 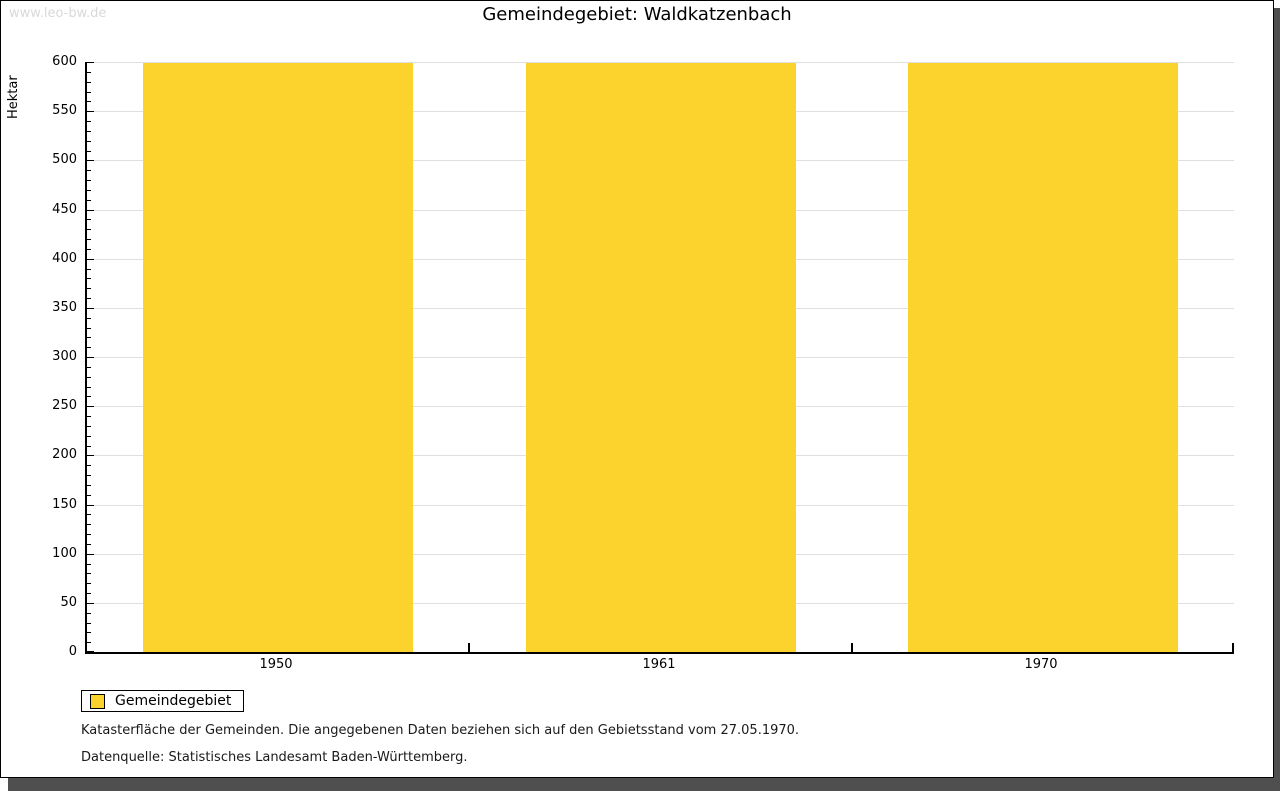 What do you see at coordinates (64, 209) in the screenshot?
I see `y-axis-tick-label: 450` at bounding box center [64, 209].